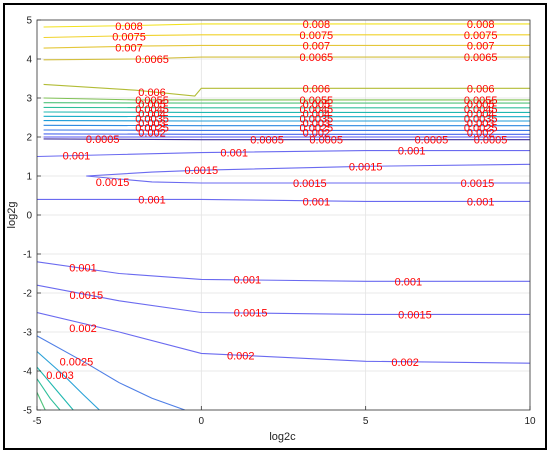  I want to click on y-axis-label: log2g, so click(12, 215).